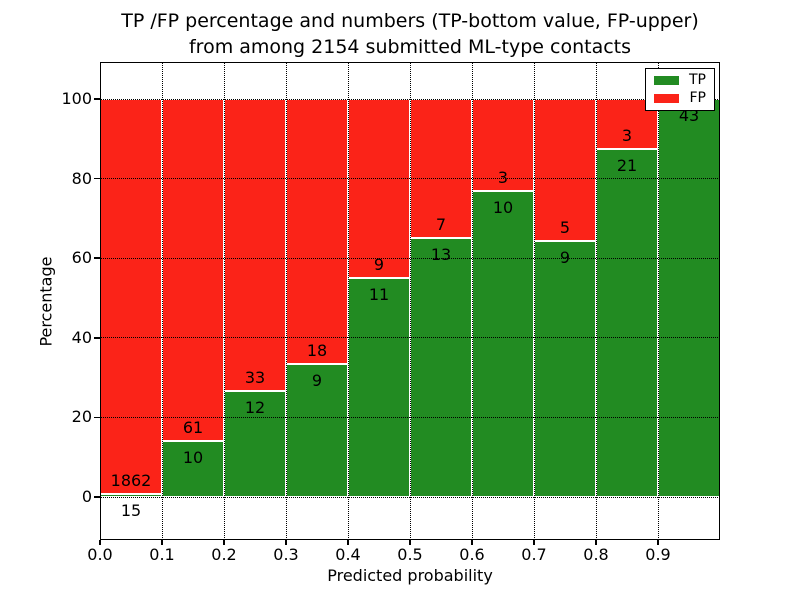  I want to click on x-axis-label: Predicted probability, so click(410, 575).